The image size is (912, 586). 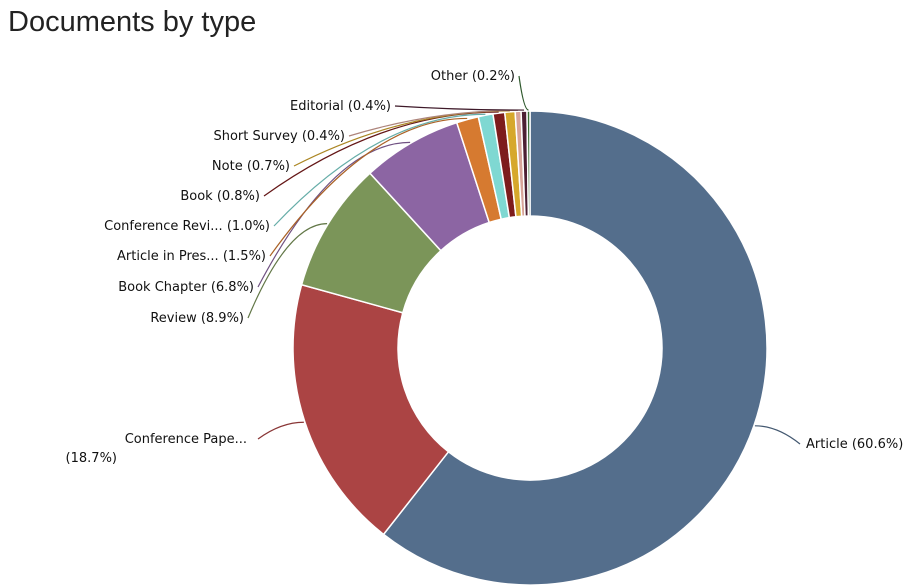 I want to click on leader-line-conference-review, so click(x=379, y=170).